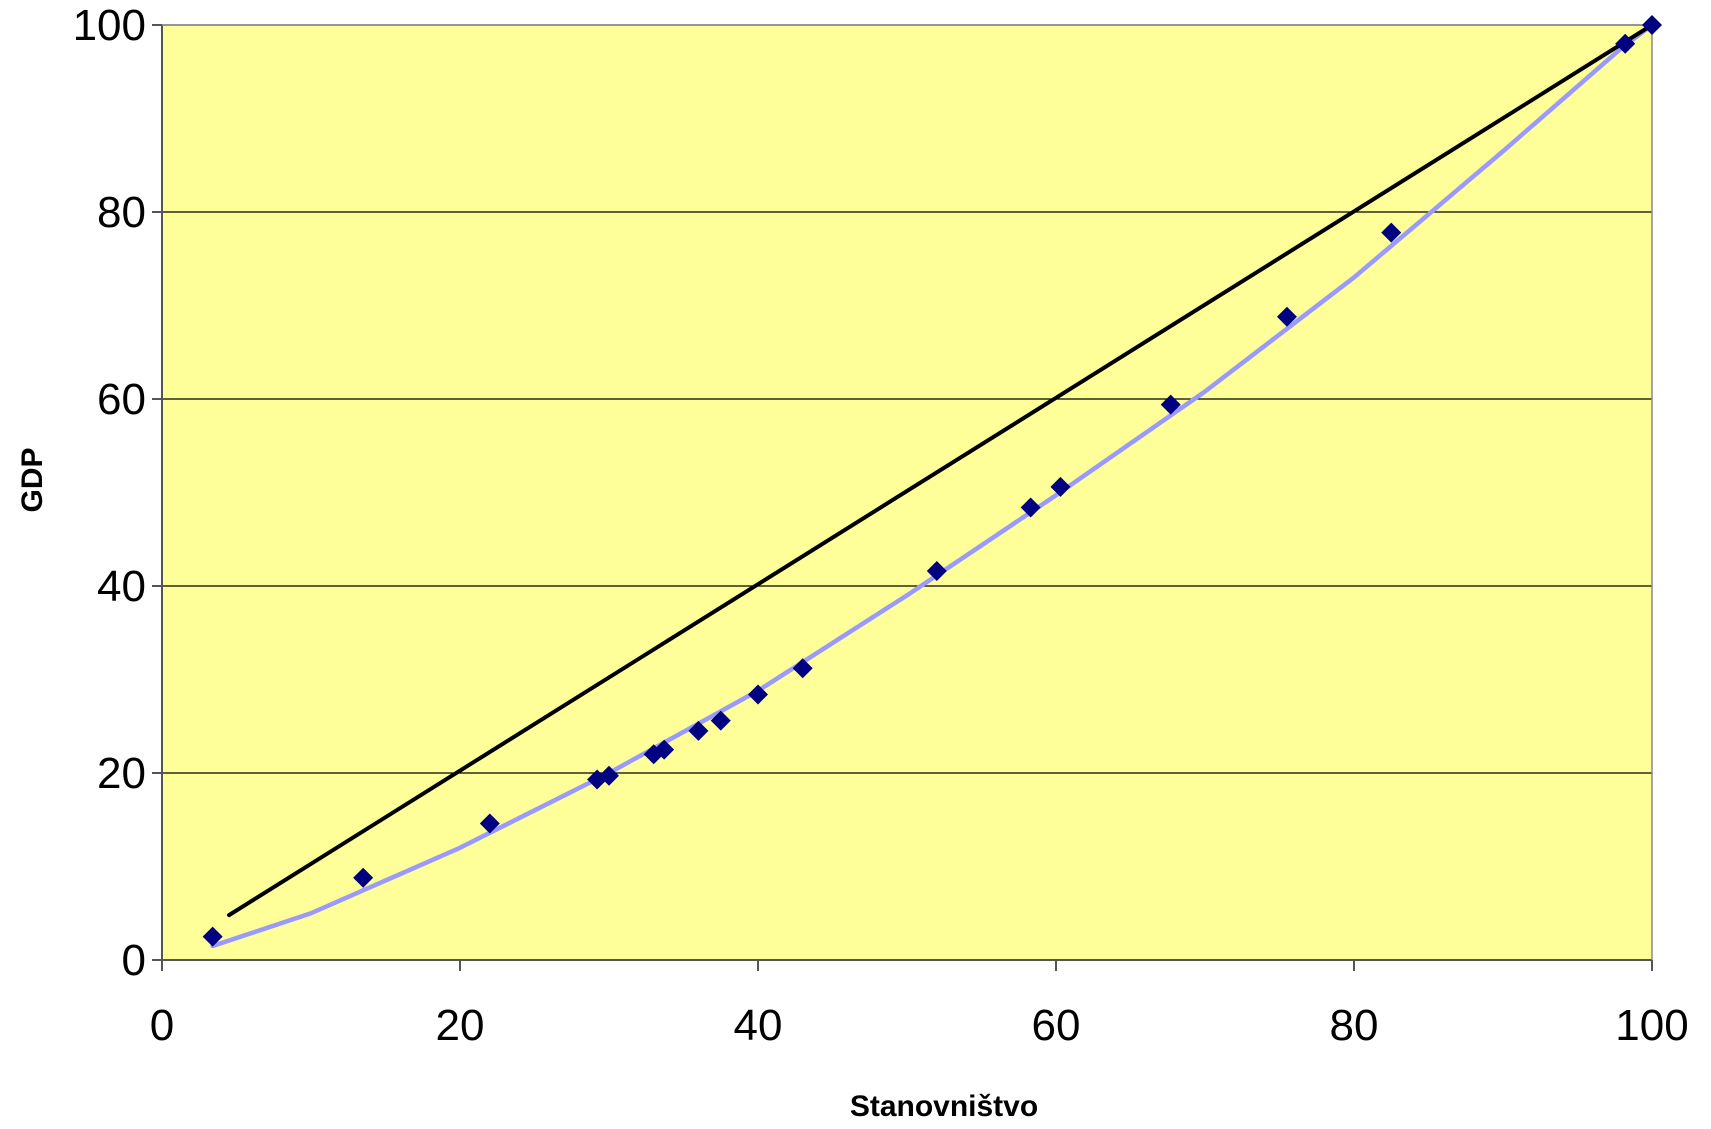 The image size is (1711, 1129). I want to click on x-tick-label: 80, so click(1354, 1025).